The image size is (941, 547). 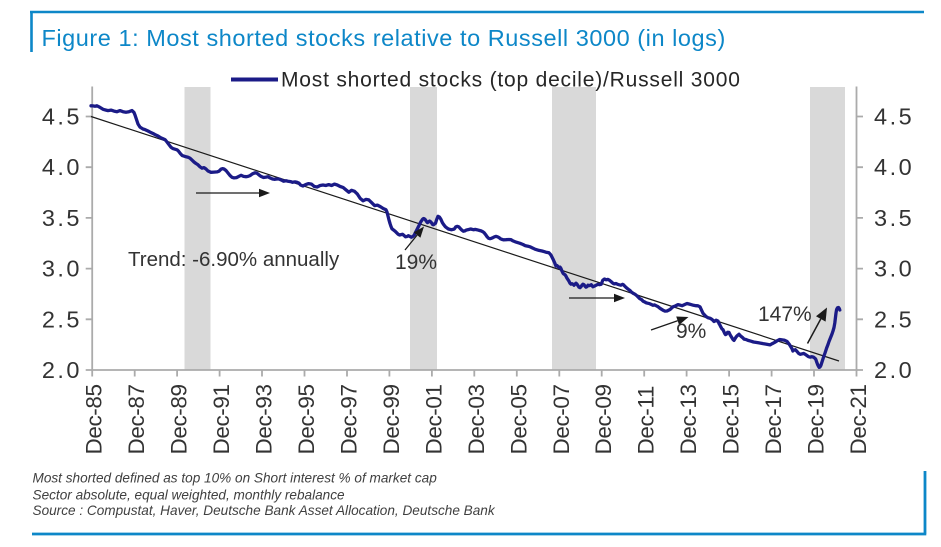 What do you see at coordinates (646, 420) in the screenshot?
I see `svg-text: Dec-11` at bounding box center [646, 420].